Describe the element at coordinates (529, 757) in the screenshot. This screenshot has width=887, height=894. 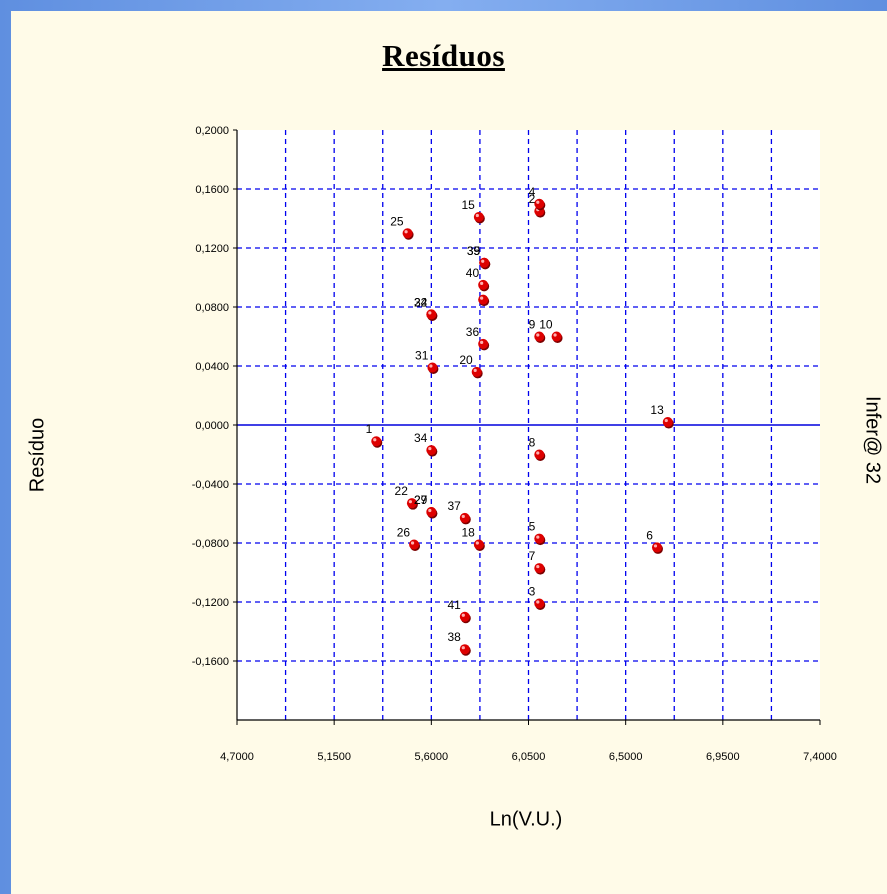
I see `x-tick-label: 6,0500` at that location.